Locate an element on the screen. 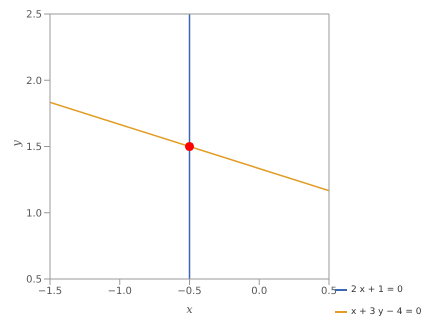 Image resolution: width=427 pixels, height=329 pixels. y-tick-label: 2.0 is located at coordinates (34, 81).